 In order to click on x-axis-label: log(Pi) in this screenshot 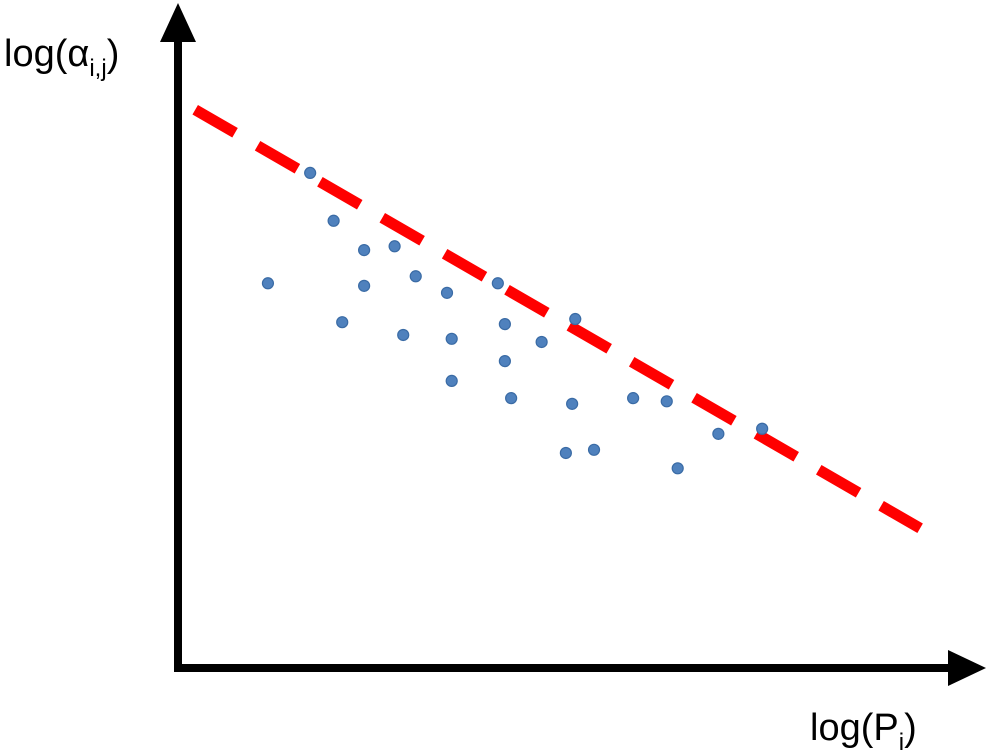, I will do `click(863, 729)`.